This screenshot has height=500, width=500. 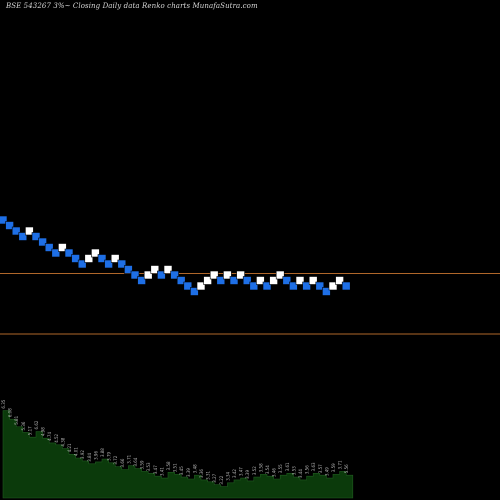 What do you see at coordinates (115, 459) in the screenshot?
I see `volume-label: 3.72` at bounding box center [115, 459].